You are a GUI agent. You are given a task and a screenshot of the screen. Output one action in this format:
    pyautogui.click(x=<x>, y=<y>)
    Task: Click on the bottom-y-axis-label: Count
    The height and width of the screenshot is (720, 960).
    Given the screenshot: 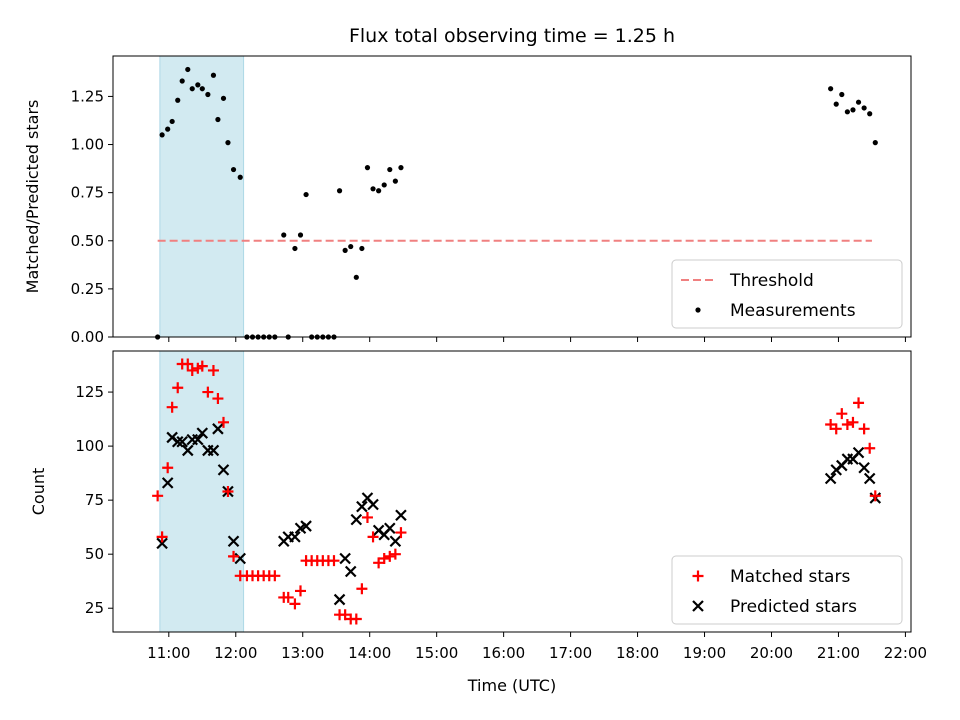 What is the action you would take?
    pyautogui.click(x=38, y=492)
    